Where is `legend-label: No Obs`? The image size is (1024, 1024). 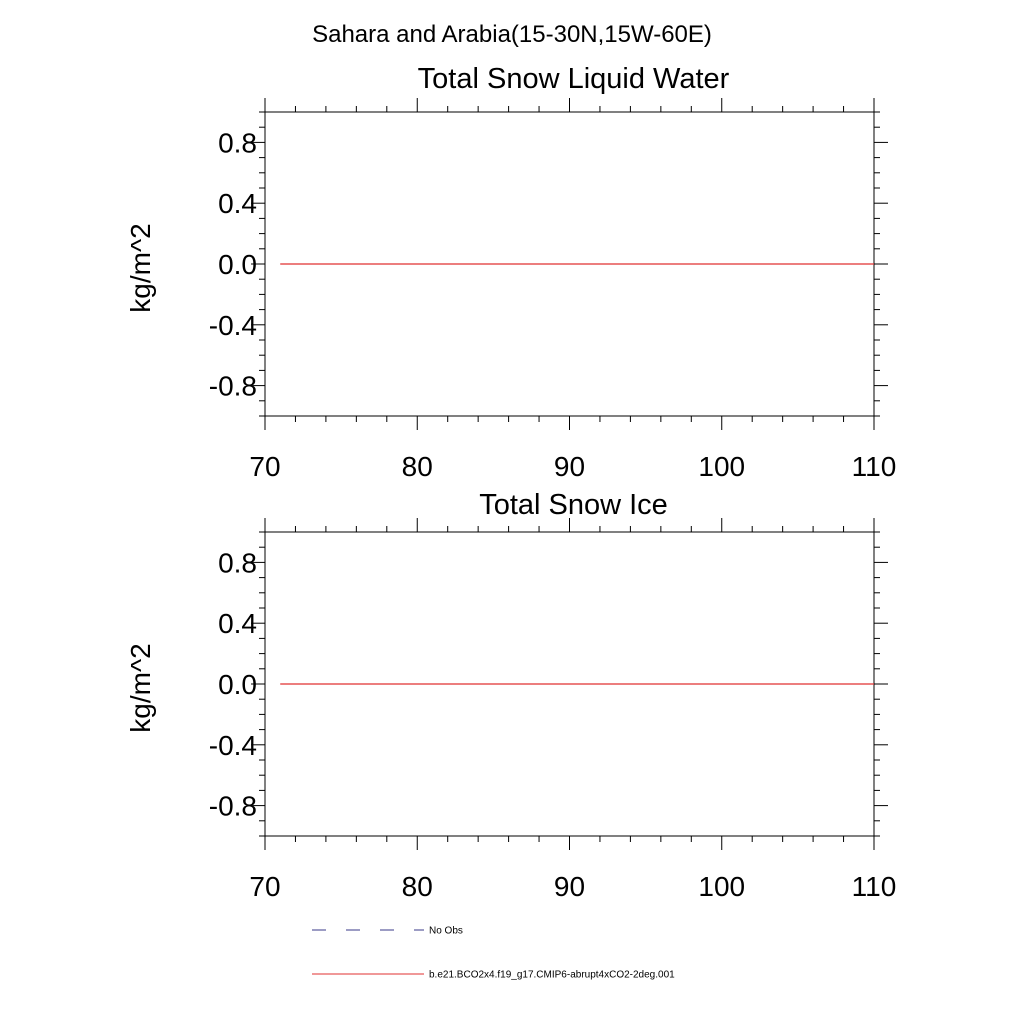
legend-label: No Obs is located at coordinates (446, 931).